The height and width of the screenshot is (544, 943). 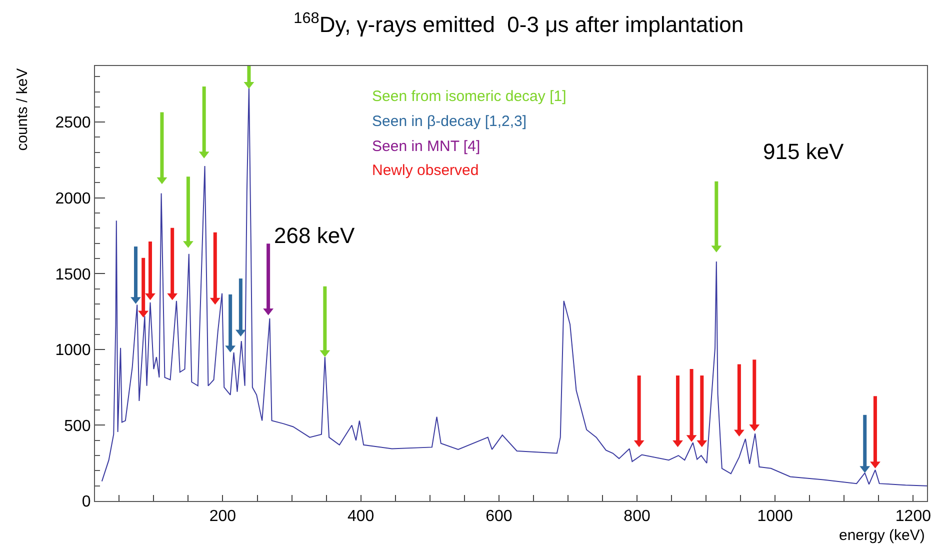 I want to click on y-tick-label: 1000, so click(x=73, y=351).